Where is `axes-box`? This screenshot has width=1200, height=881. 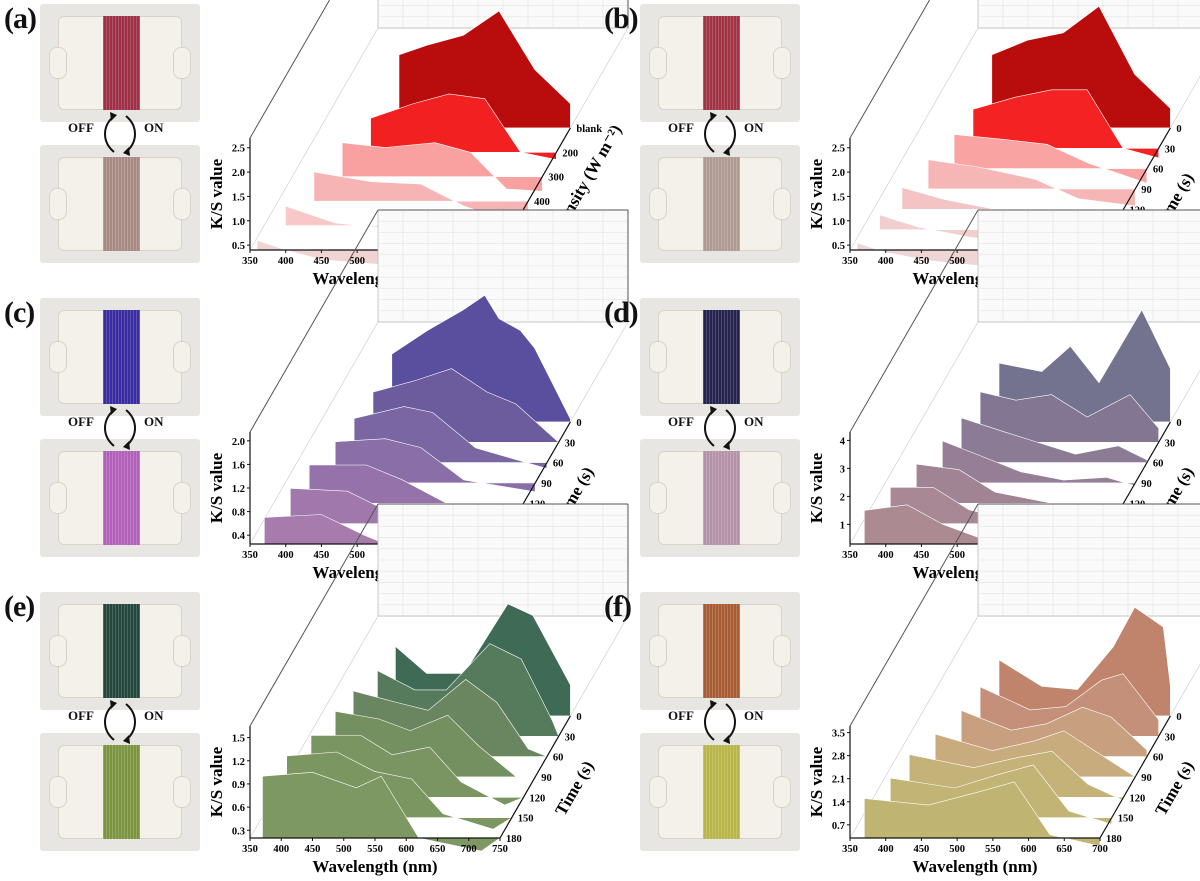 axes-box is located at coordinates (439, 671).